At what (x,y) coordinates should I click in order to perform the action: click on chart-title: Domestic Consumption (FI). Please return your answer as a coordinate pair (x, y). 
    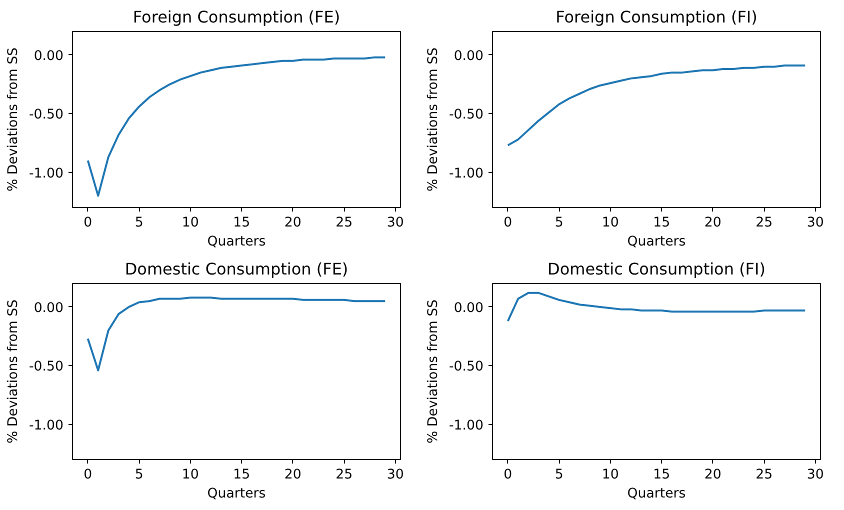
    Looking at the image, I should click on (657, 269).